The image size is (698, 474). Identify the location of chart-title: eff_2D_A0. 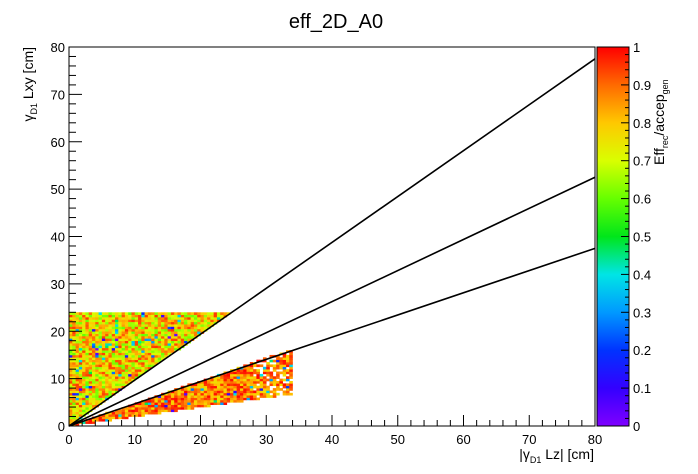
(336, 22).